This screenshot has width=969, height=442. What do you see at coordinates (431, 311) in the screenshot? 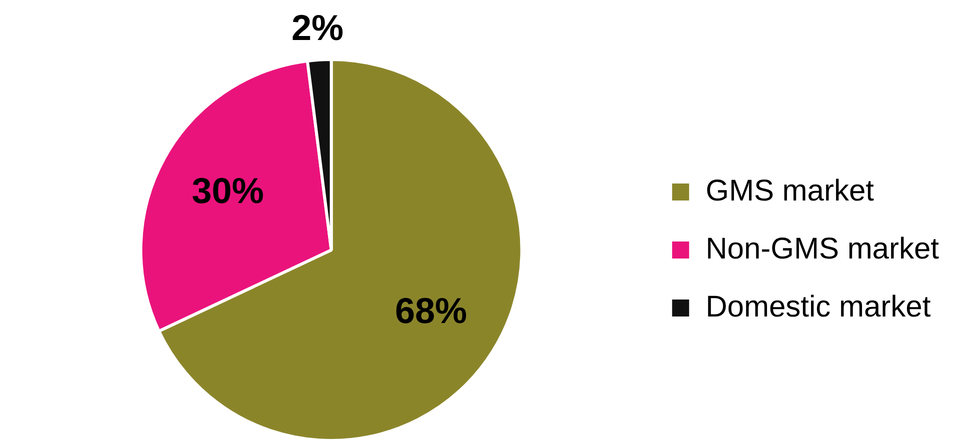
I see `data-label: 68%` at bounding box center [431, 311].